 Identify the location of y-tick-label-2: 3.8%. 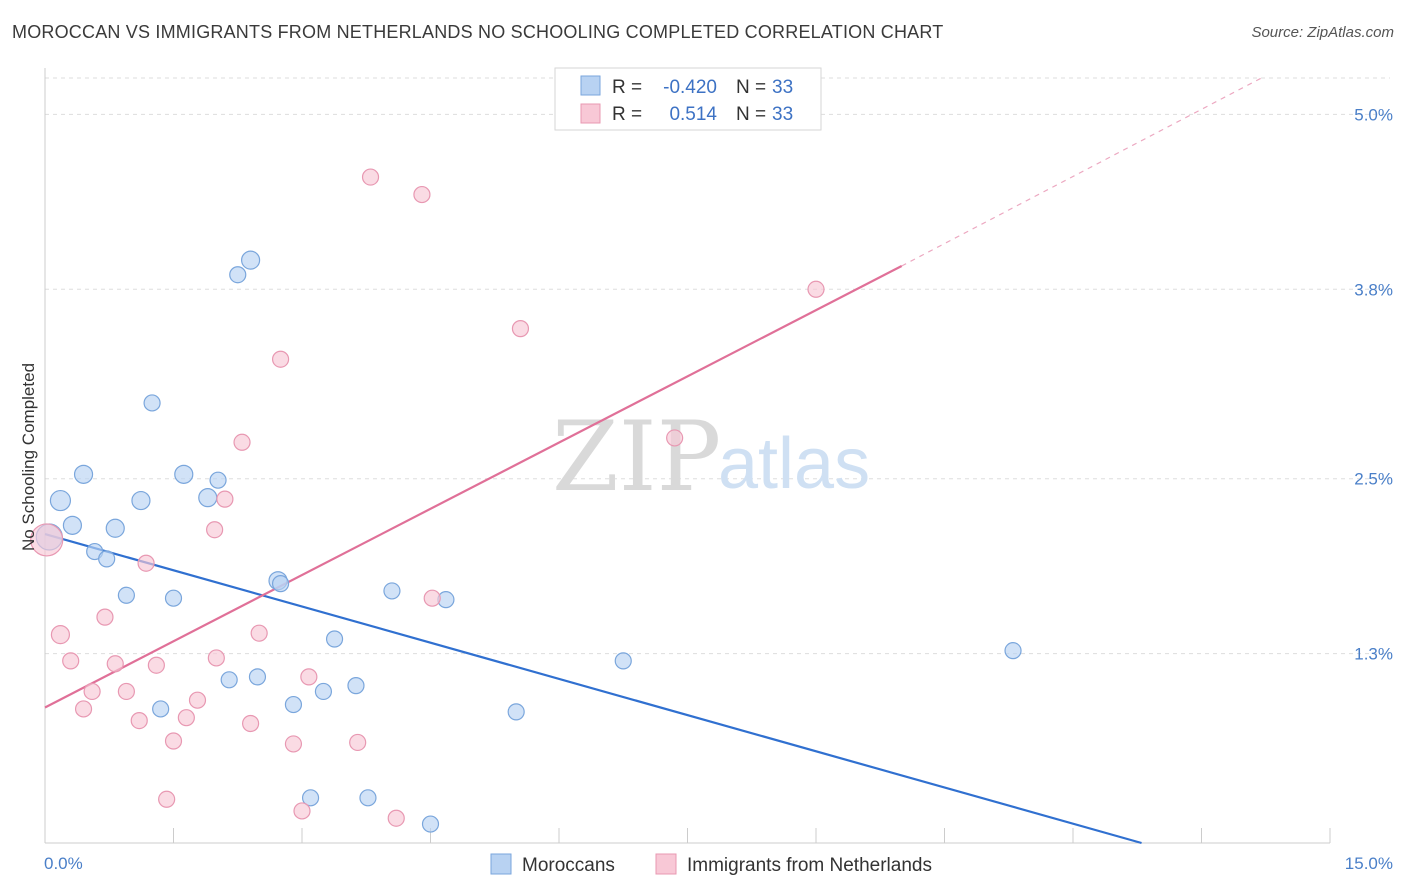
(1373, 289).